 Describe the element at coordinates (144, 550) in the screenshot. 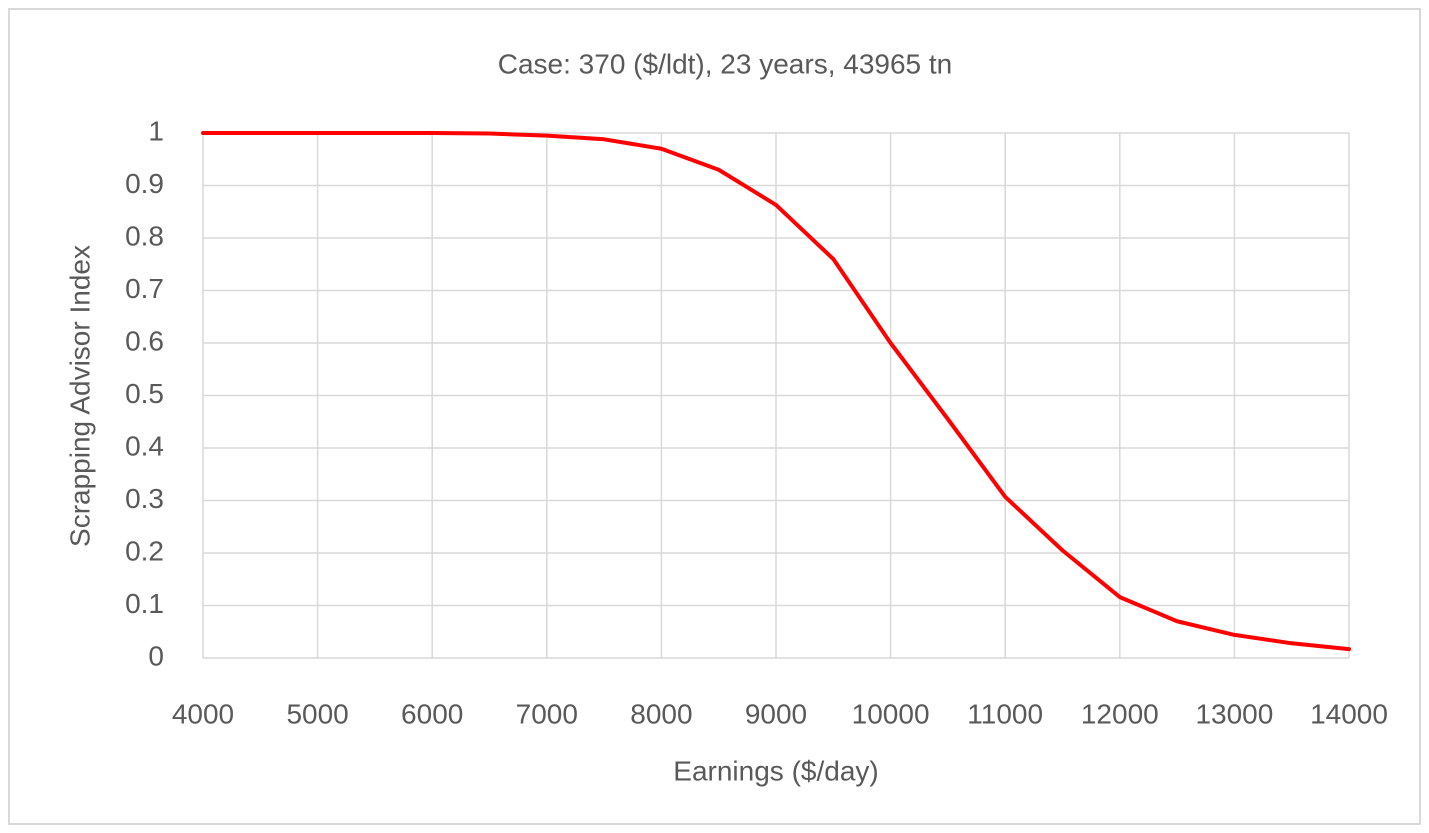

I see `y-tick-label: 0.2` at that location.